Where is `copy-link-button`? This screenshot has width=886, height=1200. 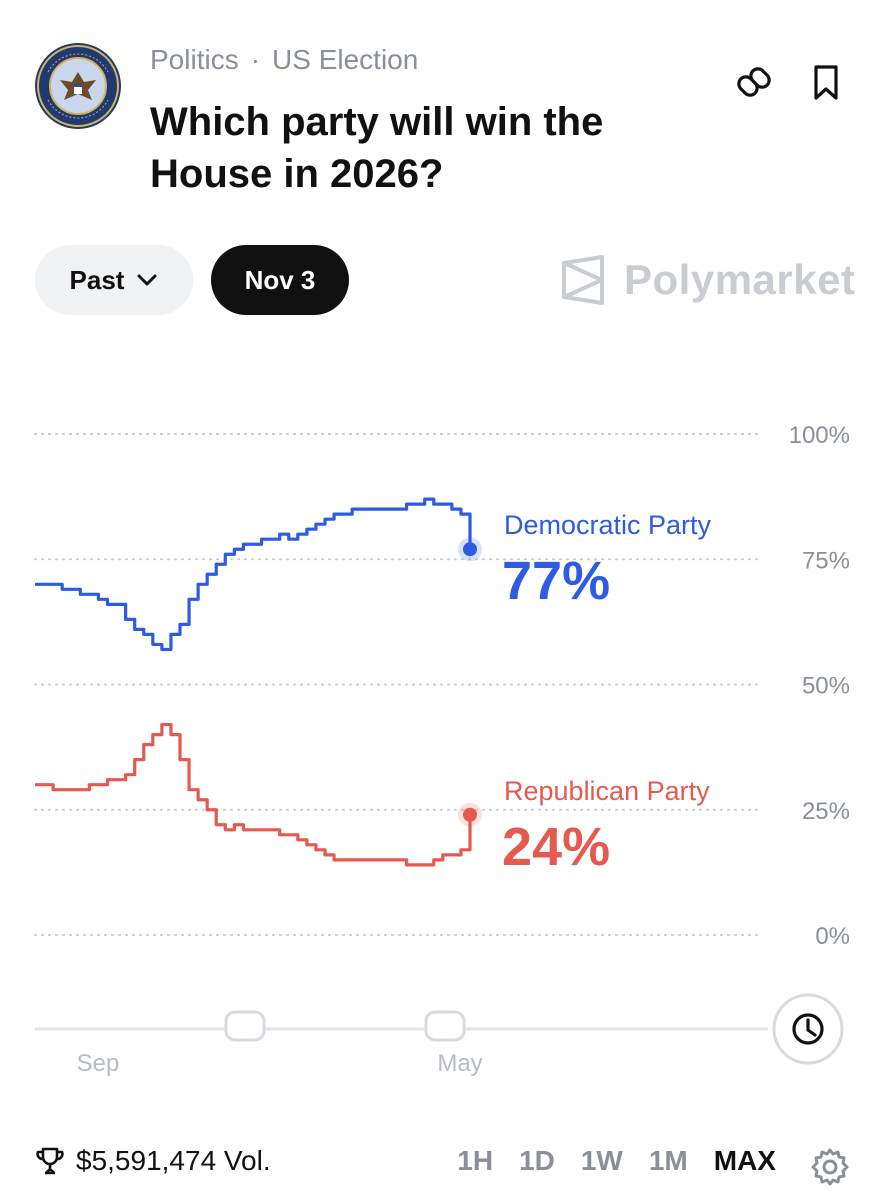
copy-link-button is located at coordinates (754, 82).